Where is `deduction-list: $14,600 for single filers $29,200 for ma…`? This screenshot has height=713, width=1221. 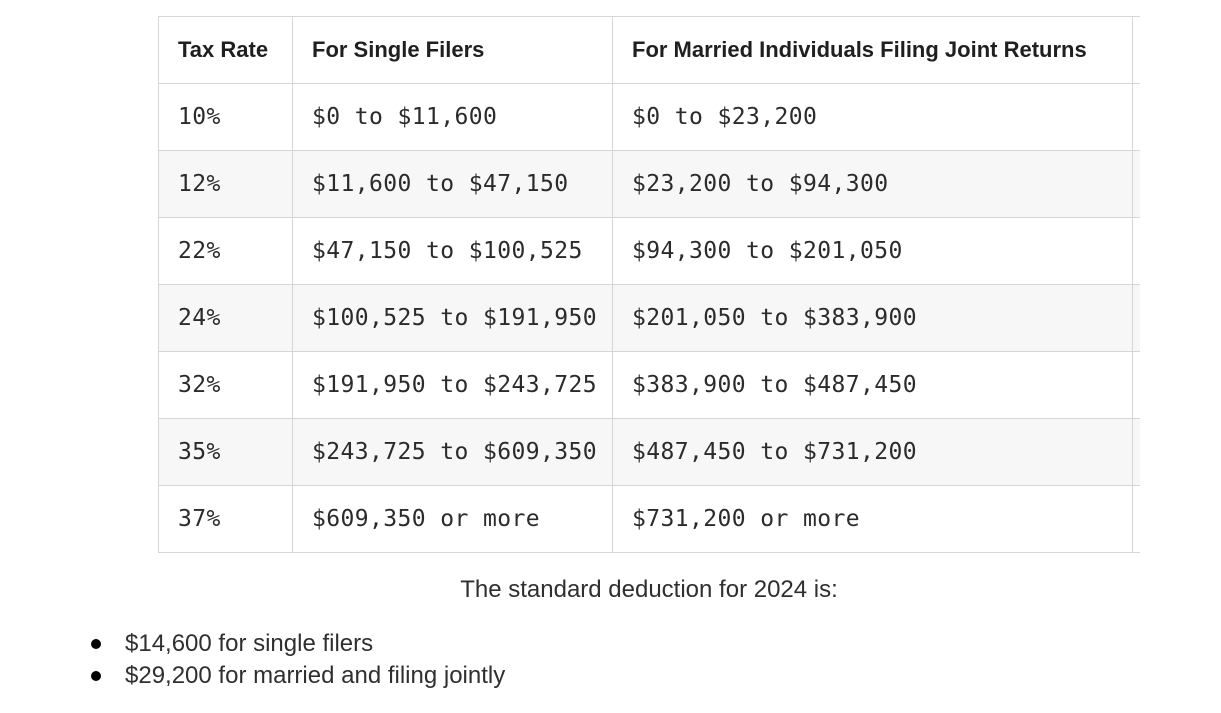 deduction-list: $14,600 for single filers $29,200 for ma… is located at coordinates (610, 660).